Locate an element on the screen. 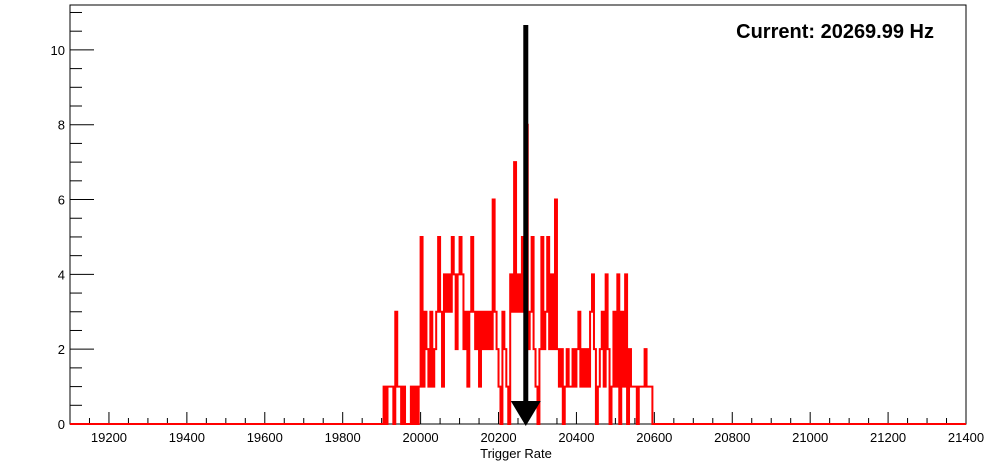 The width and height of the screenshot is (996, 472). x-axis-title: Trigger Rate is located at coordinates (516, 453).